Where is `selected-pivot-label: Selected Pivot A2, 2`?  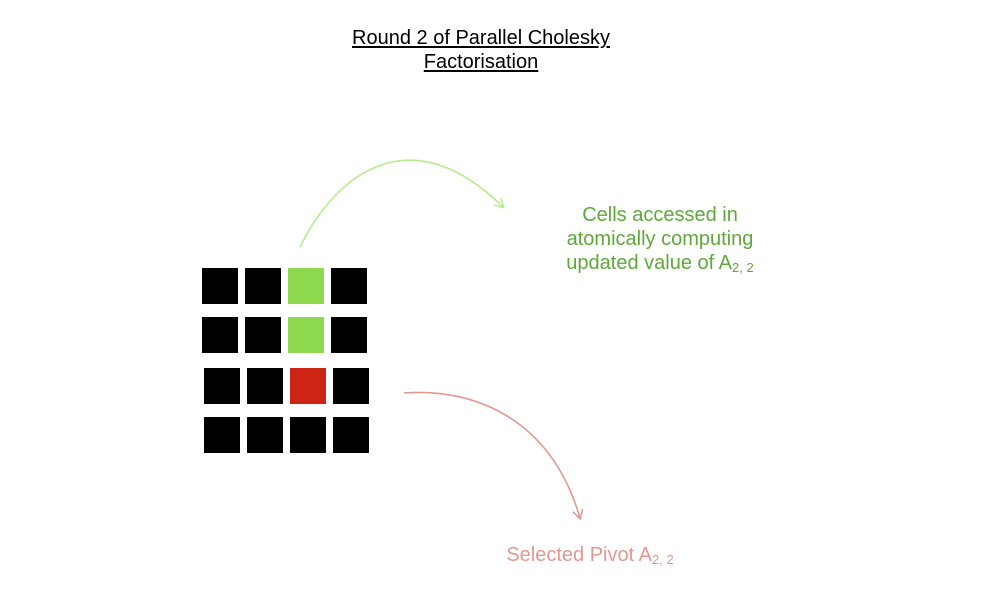 selected-pivot-label: Selected Pivot A2, 2 is located at coordinates (590, 555).